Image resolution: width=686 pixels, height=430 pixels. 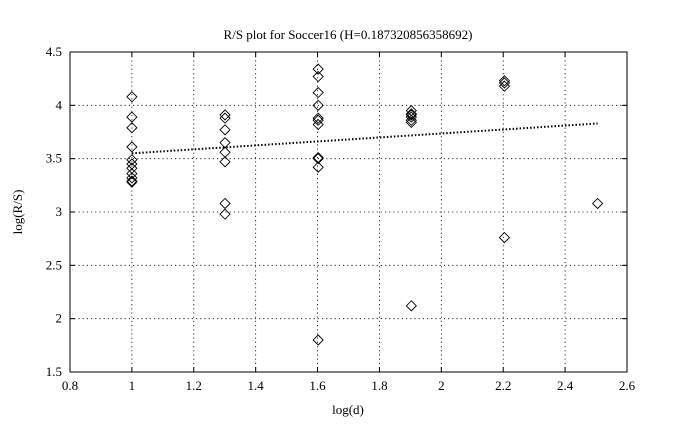 What do you see at coordinates (256, 385) in the screenshot?
I see `x-tick-label: 1.4` at bounding box center [256, 385].